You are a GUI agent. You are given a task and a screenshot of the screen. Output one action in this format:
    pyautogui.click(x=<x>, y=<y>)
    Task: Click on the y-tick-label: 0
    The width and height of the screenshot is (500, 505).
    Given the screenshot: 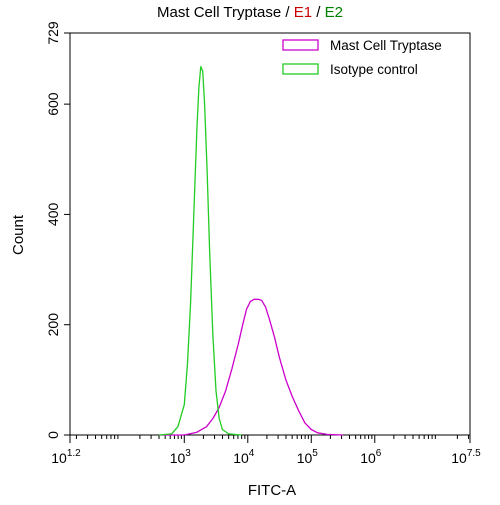 What is the action you would take?
    pyautogui.click(x=53, y=435)
    